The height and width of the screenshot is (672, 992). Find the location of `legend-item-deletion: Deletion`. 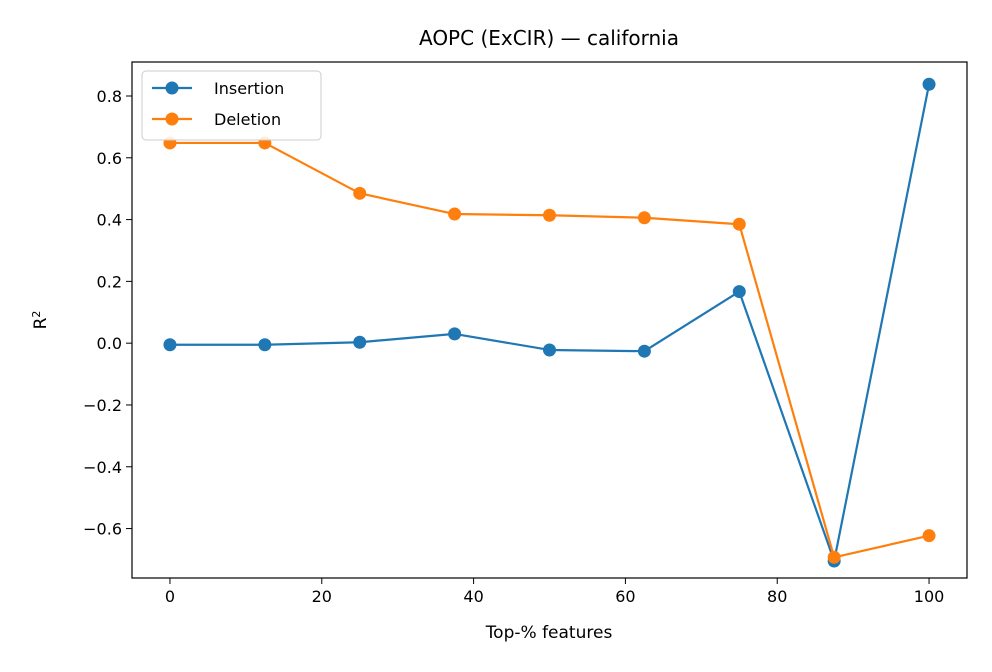

legend-item-deletion: Deletion is located at coordinates (216, 119).